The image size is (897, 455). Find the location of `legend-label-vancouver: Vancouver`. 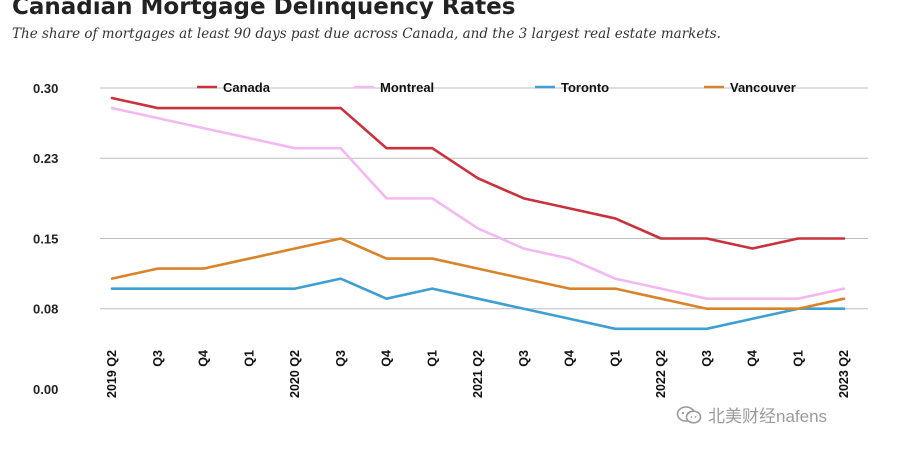

legend-label-vancouver: Vancouver is located at coordinates (763, 87).